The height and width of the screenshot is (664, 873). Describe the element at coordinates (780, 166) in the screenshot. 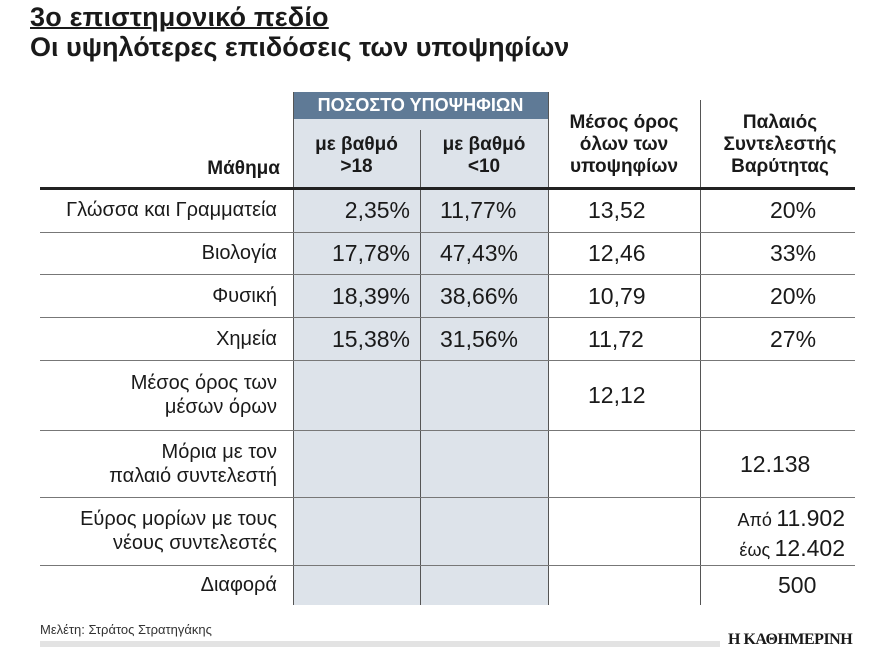

I see `header-line: Βαρύτητας` at that location.